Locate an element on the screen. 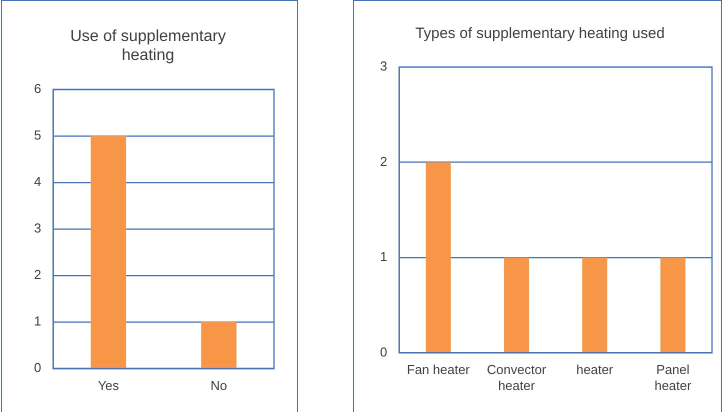 This screenshot has width=722, height=412. x-tick-label: Panel heater is located at coordinates (673, 377).